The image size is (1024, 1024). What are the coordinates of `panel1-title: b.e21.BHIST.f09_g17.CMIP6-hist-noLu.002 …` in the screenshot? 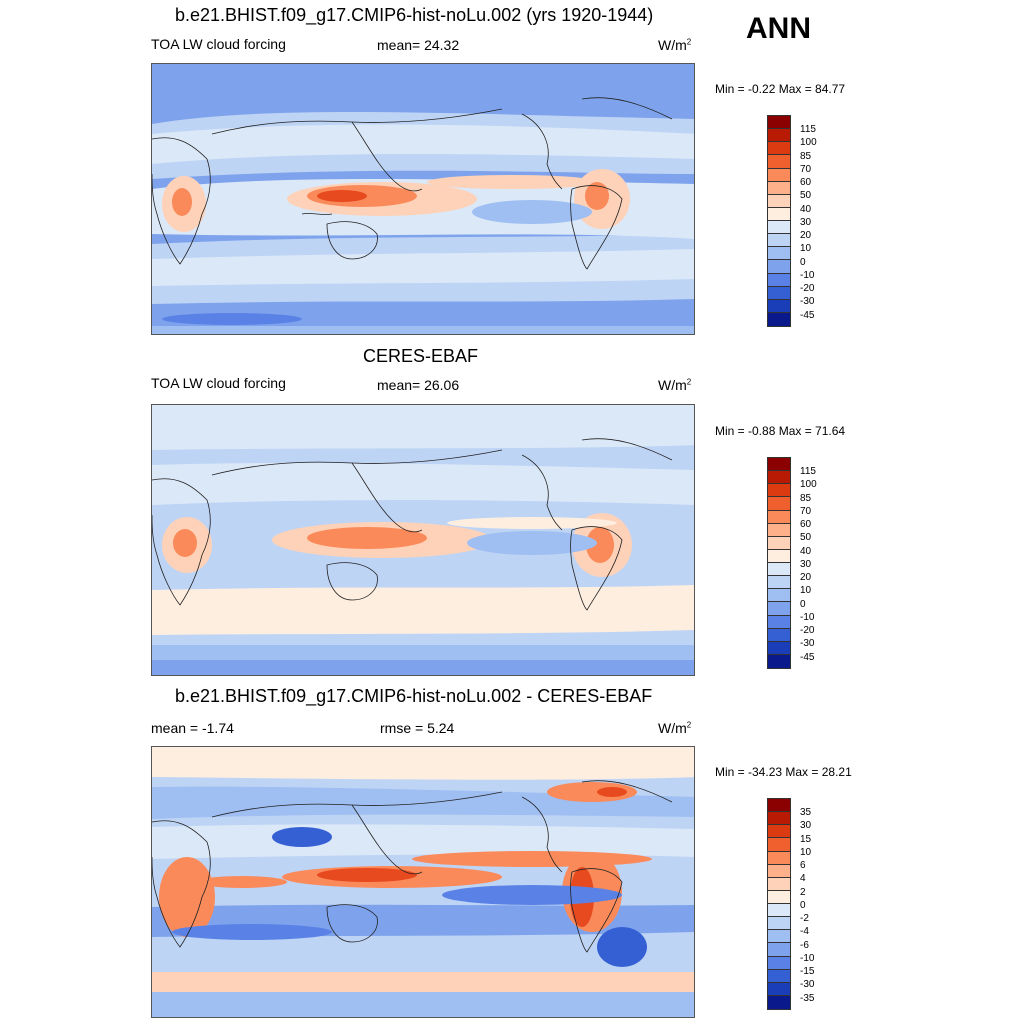 It's located at (414, 15).